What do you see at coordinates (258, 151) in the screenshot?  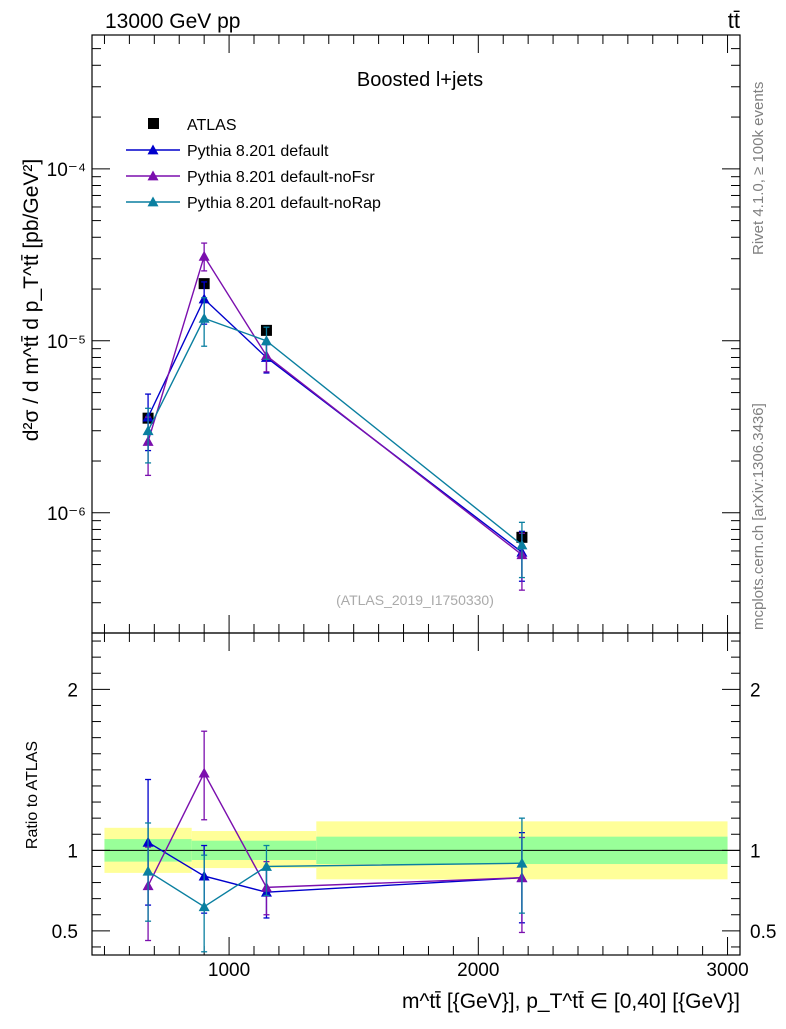 I see `legend-label: Pythia 8.201 default` at bounding box center [258, 151].